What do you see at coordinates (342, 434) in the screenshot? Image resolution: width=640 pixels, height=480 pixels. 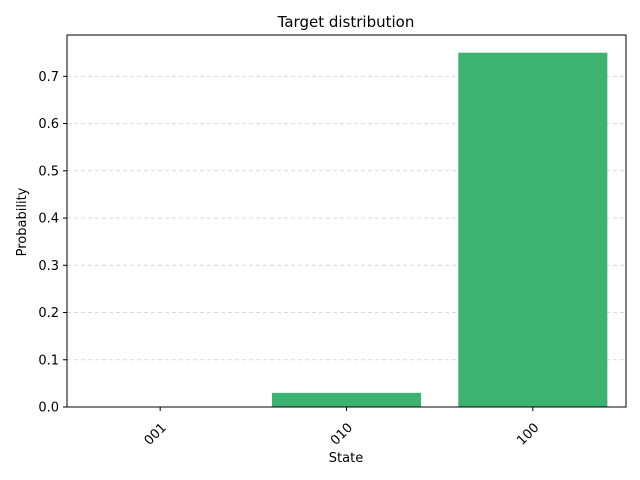 I see `x-tick-label: 010` at bounding box center [342, 434].